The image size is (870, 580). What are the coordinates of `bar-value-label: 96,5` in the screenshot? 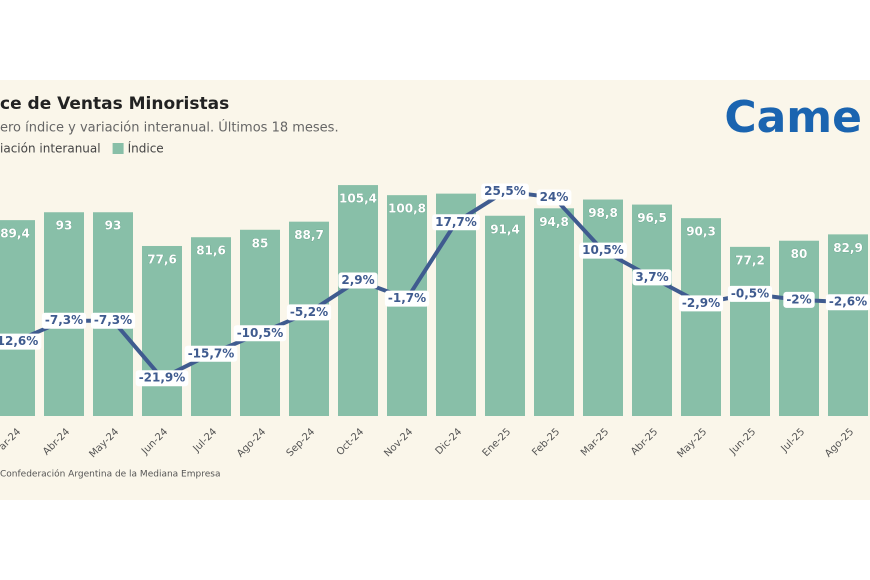 It's located at (652, 218).